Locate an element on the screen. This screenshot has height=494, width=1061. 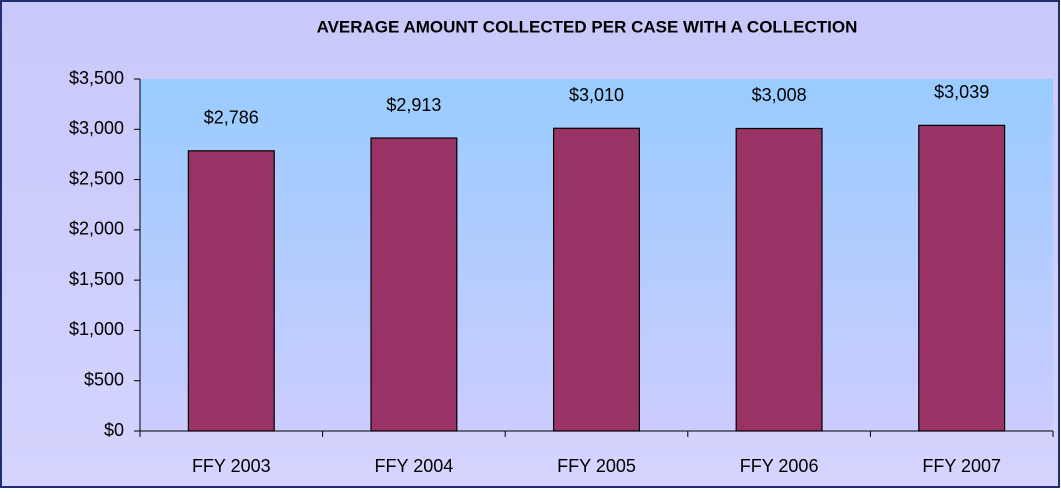
data-label: $2,913 is located at coordinates (413, 105).